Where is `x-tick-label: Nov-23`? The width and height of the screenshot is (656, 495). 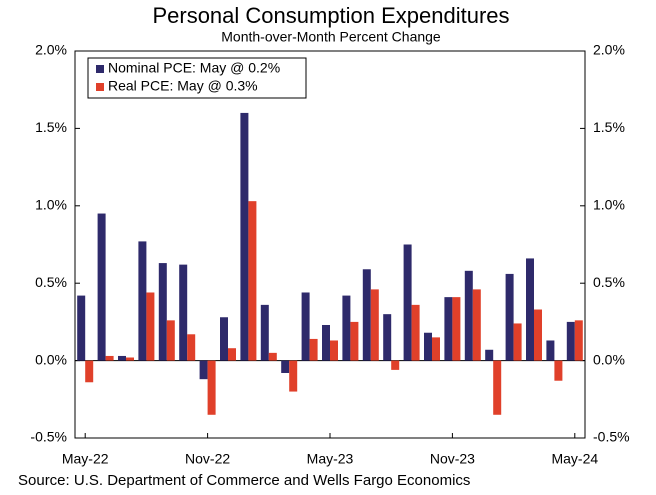 x-tick-label: Nov-23 is located at coordinates (452, 459).